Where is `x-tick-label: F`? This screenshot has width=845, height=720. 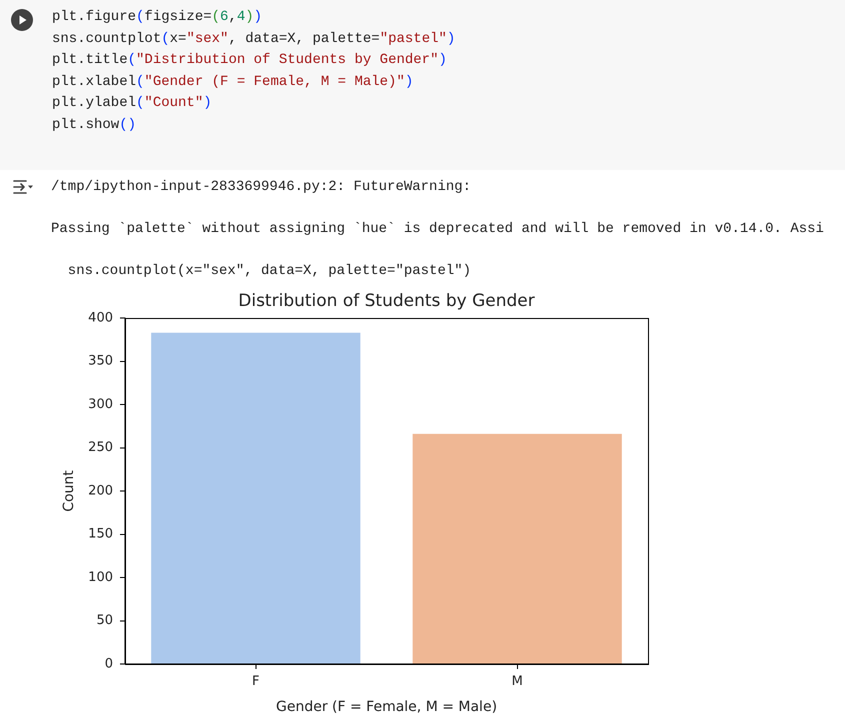
x-tick-label: F is located at coordinates (256, 682).